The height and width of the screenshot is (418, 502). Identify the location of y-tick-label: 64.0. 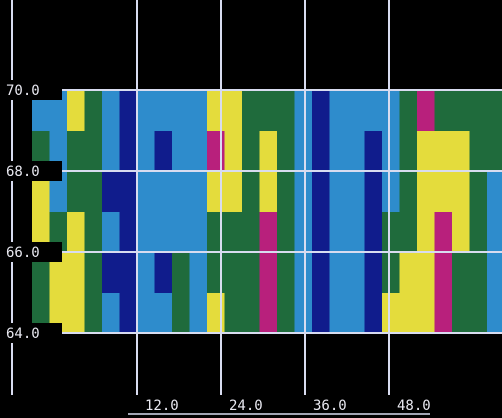
(23, 334).